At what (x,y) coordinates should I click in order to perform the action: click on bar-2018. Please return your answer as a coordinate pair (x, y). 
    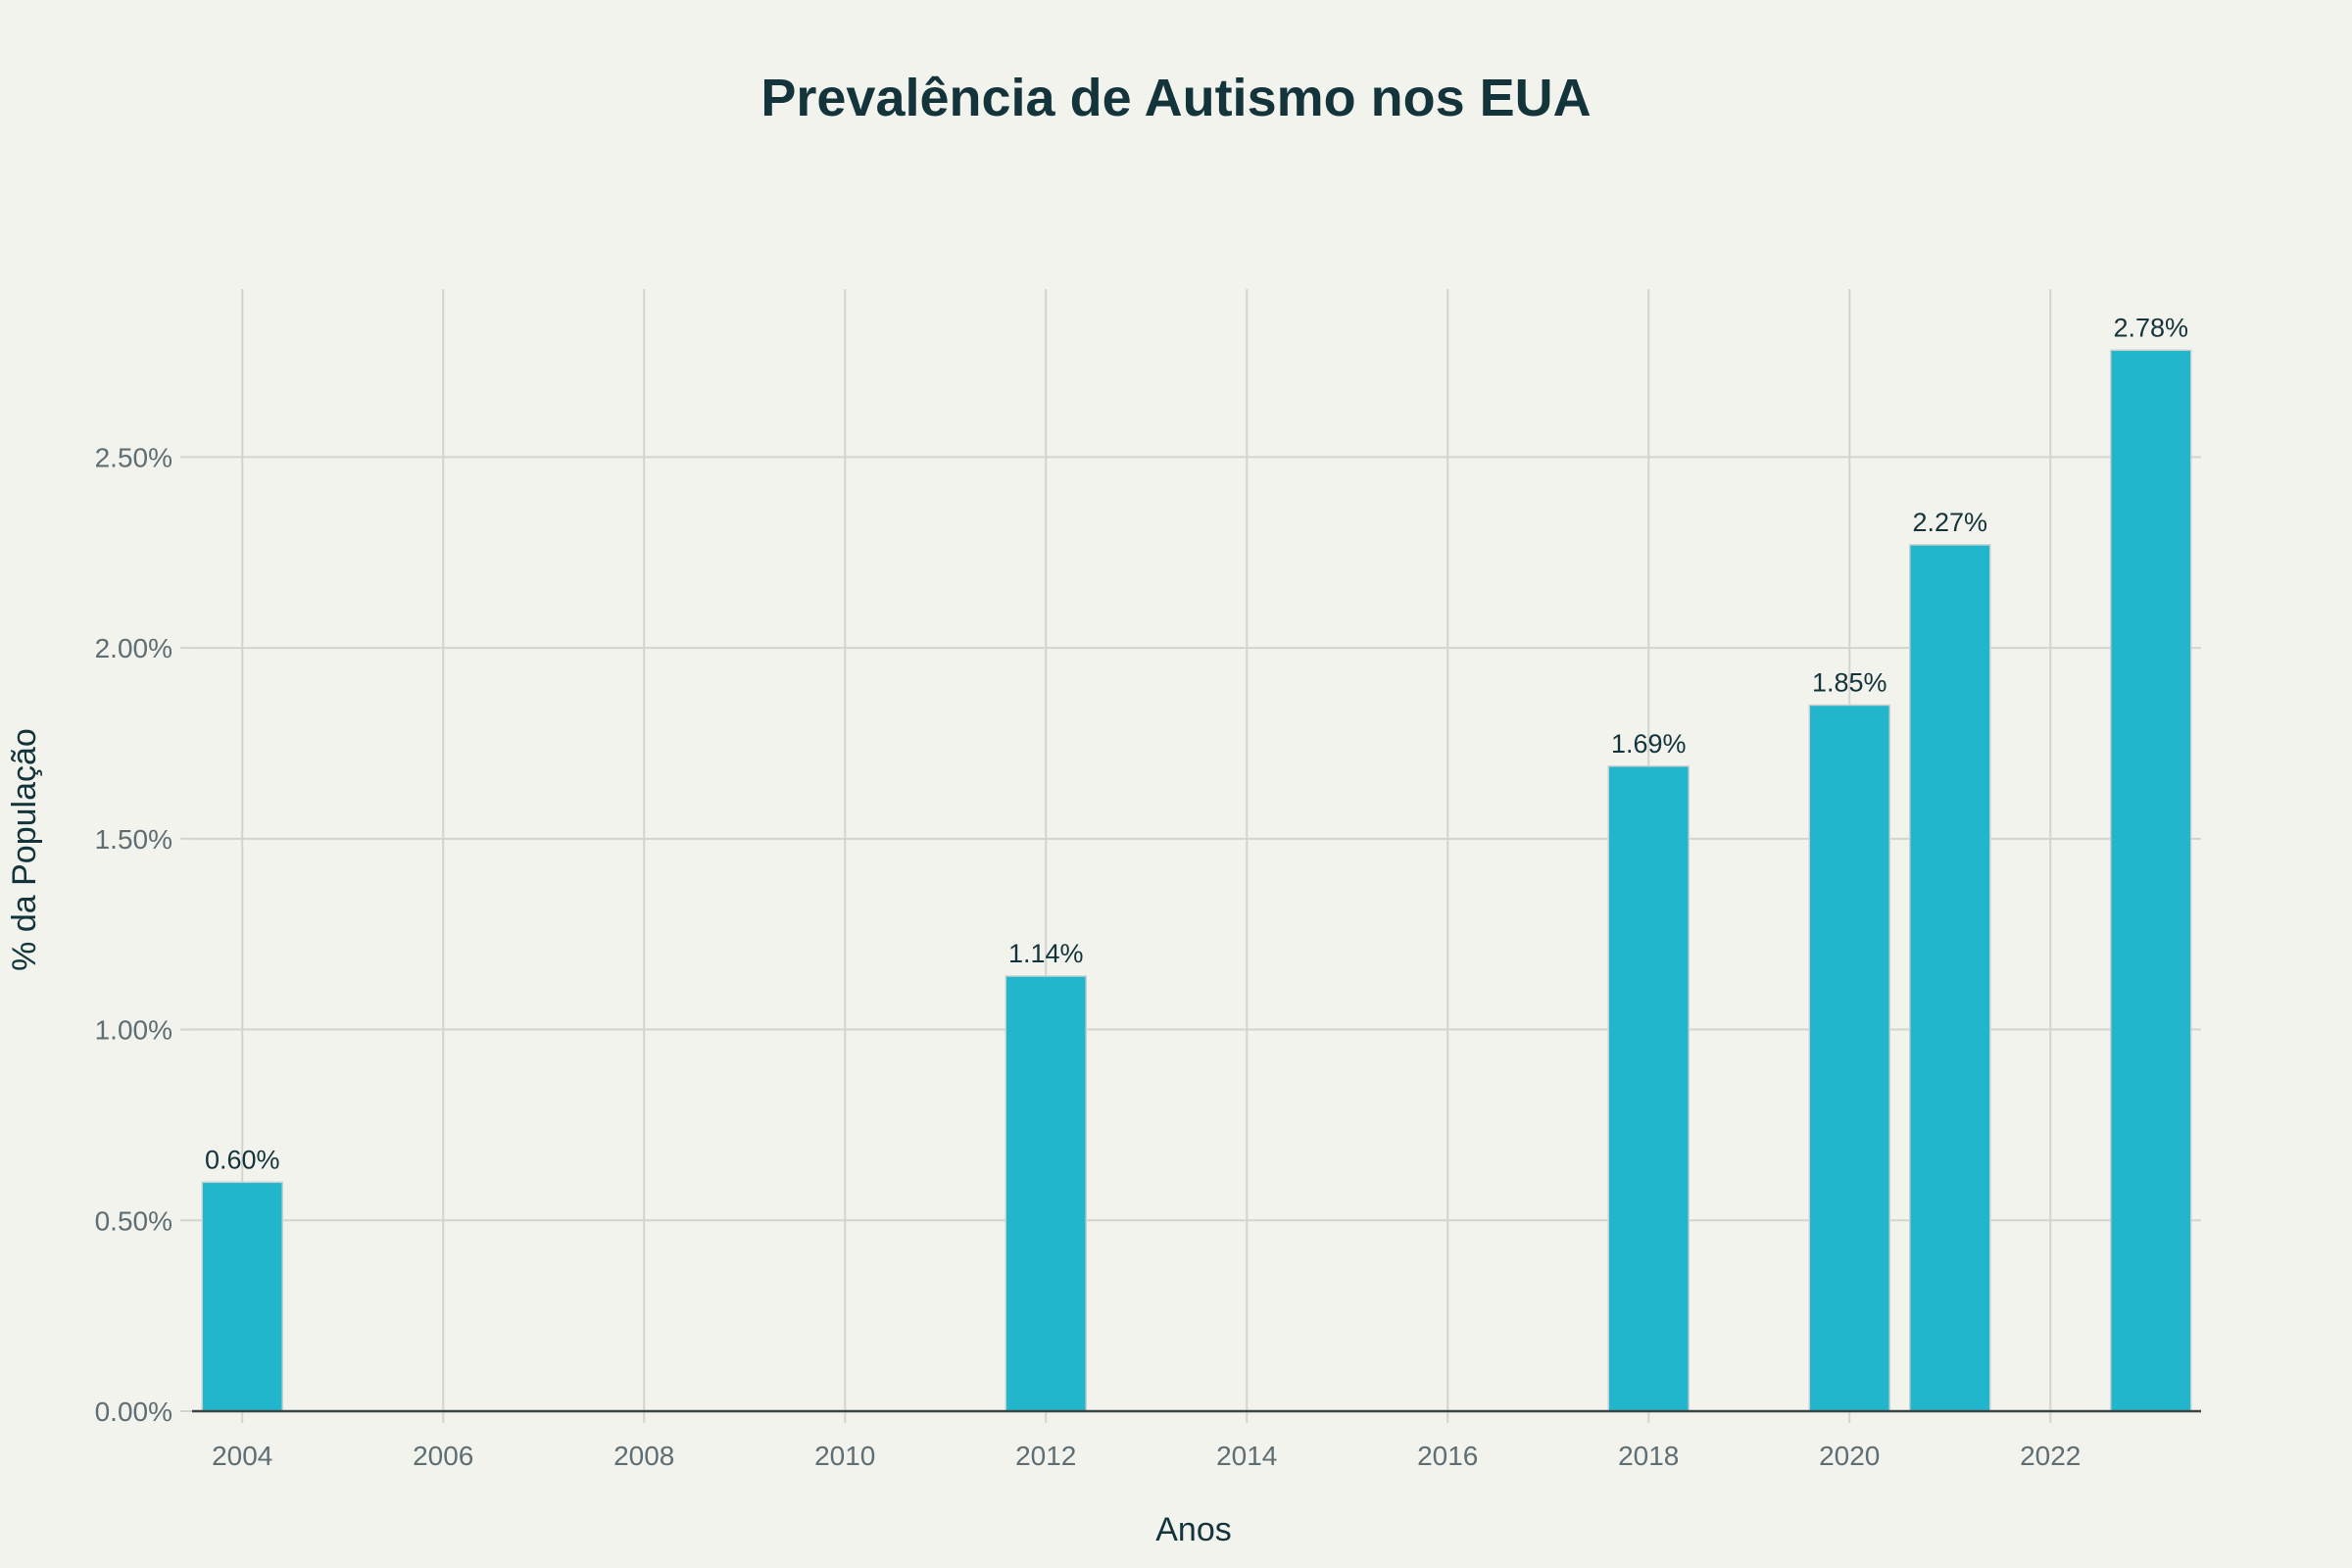
    Looking at the image, I should click on (1648, 1088).